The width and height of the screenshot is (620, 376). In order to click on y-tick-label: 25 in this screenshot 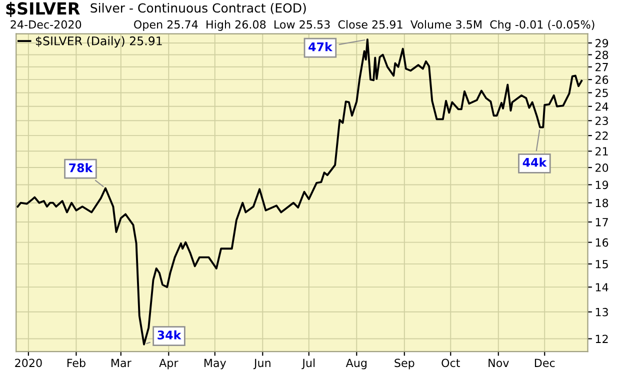, I will do `click(602, 93)`.